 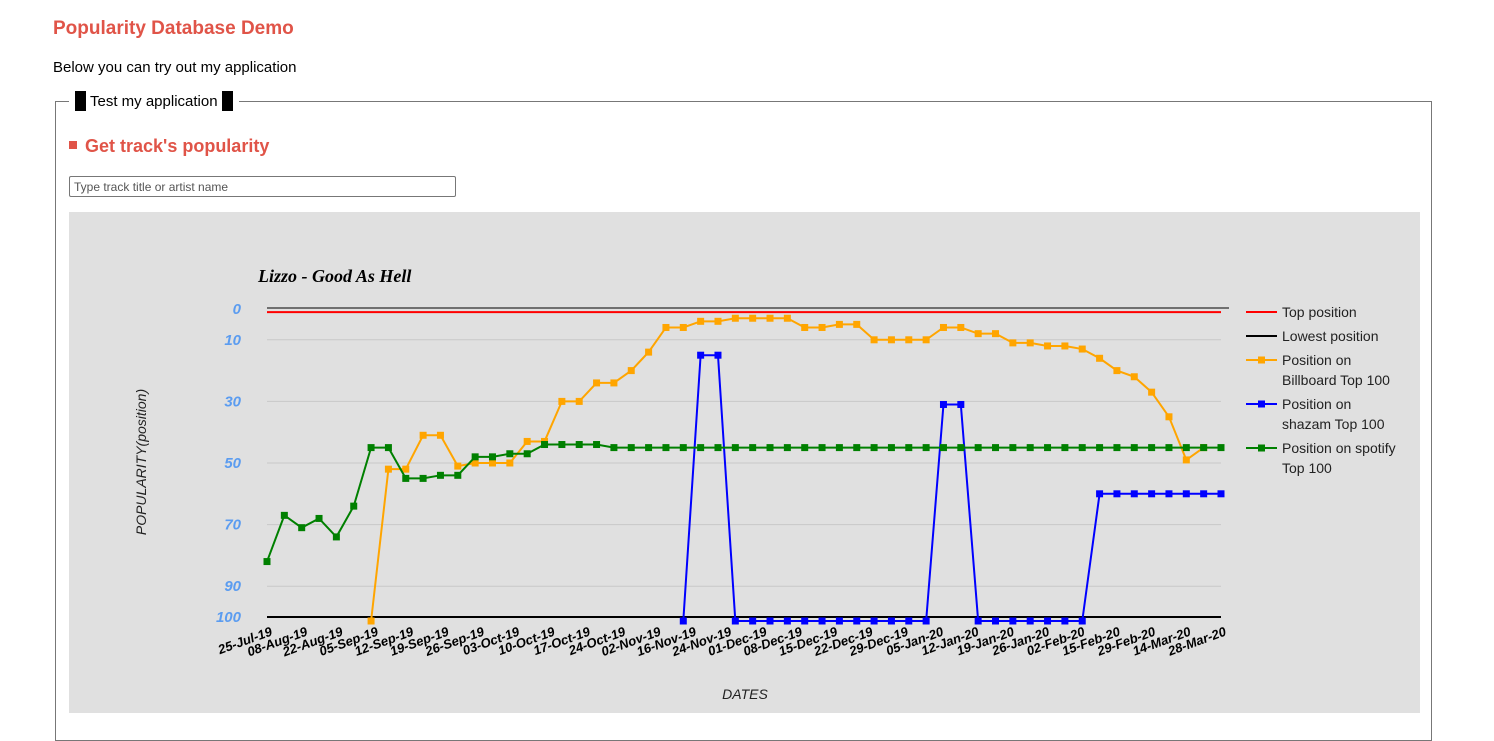 What do you see at coordinates (232, 463) in the screenshot?
I see `y-tick-label: 50` at bounding box center [232, 463].